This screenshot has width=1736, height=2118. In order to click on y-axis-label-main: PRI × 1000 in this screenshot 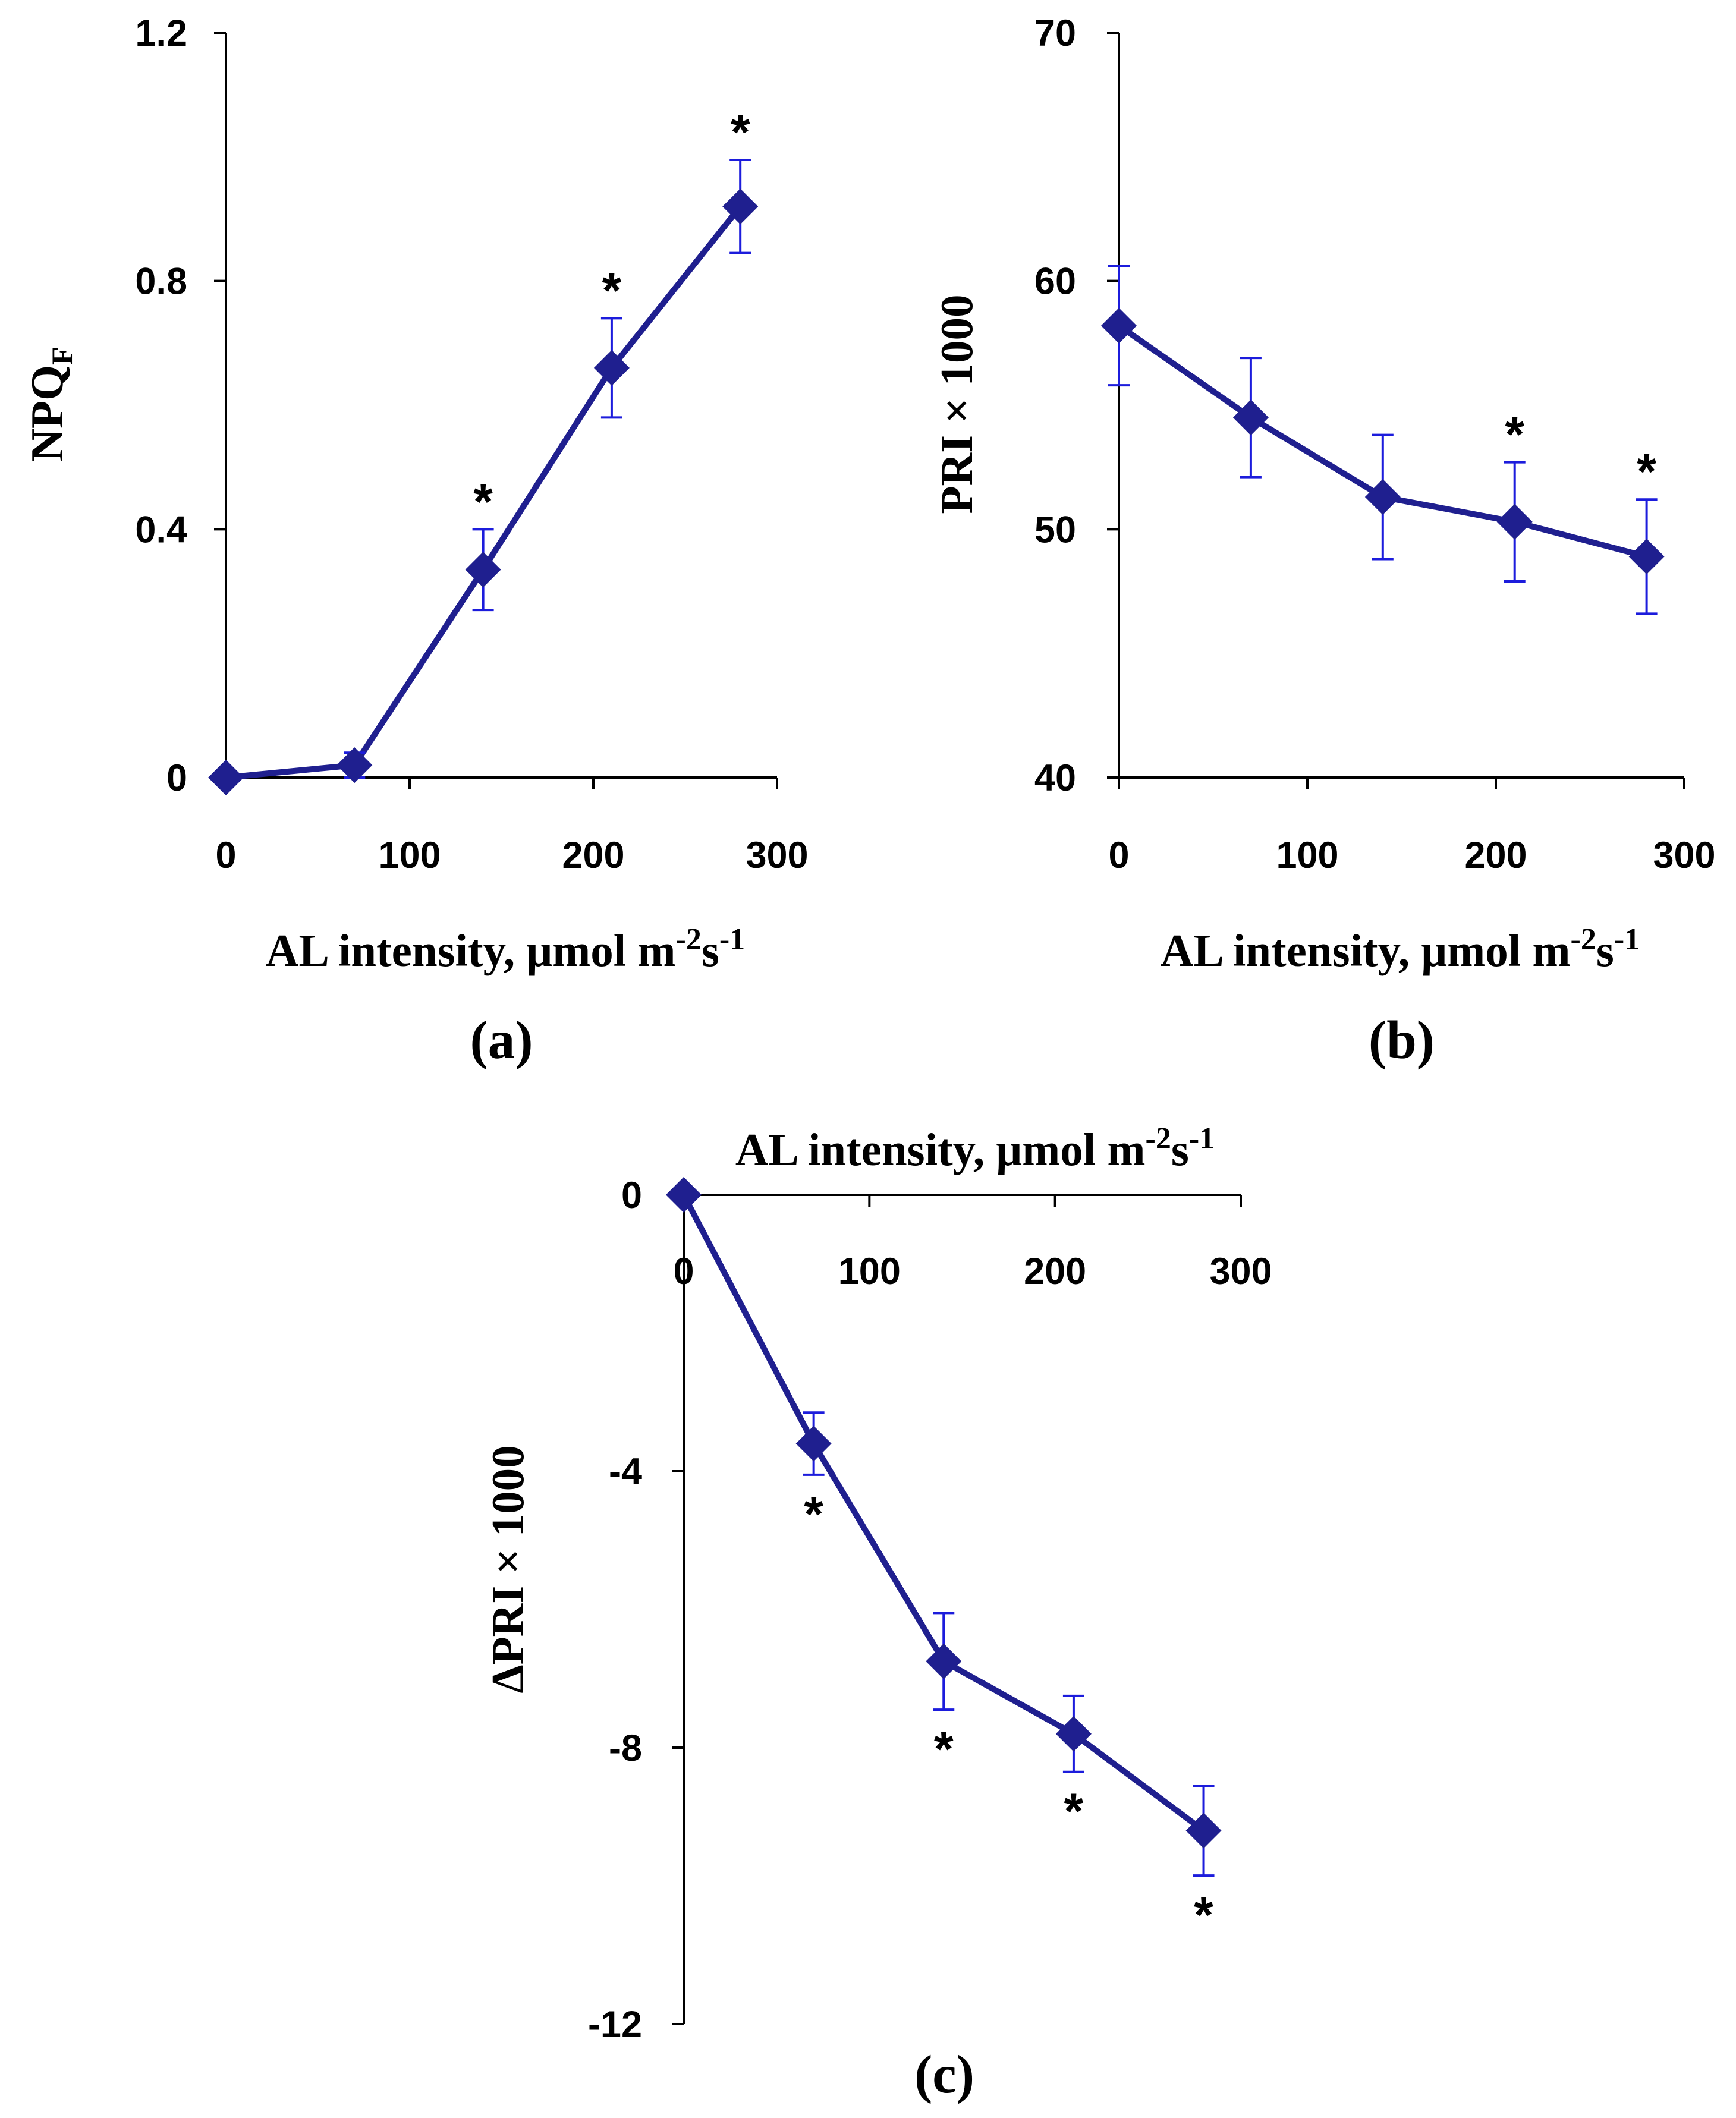, I will do `click(956, 405)`.